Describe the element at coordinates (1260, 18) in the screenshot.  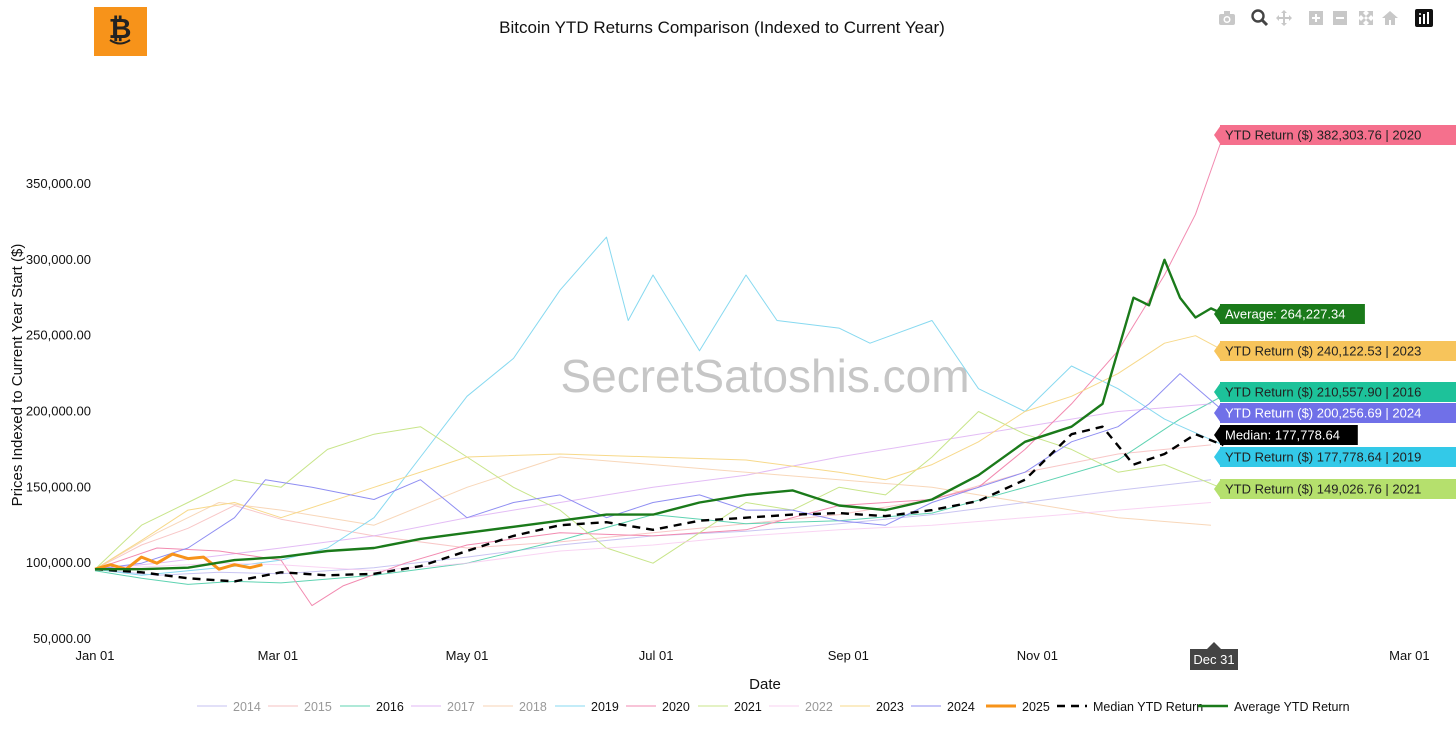
I see `zoom-icon` at that location.